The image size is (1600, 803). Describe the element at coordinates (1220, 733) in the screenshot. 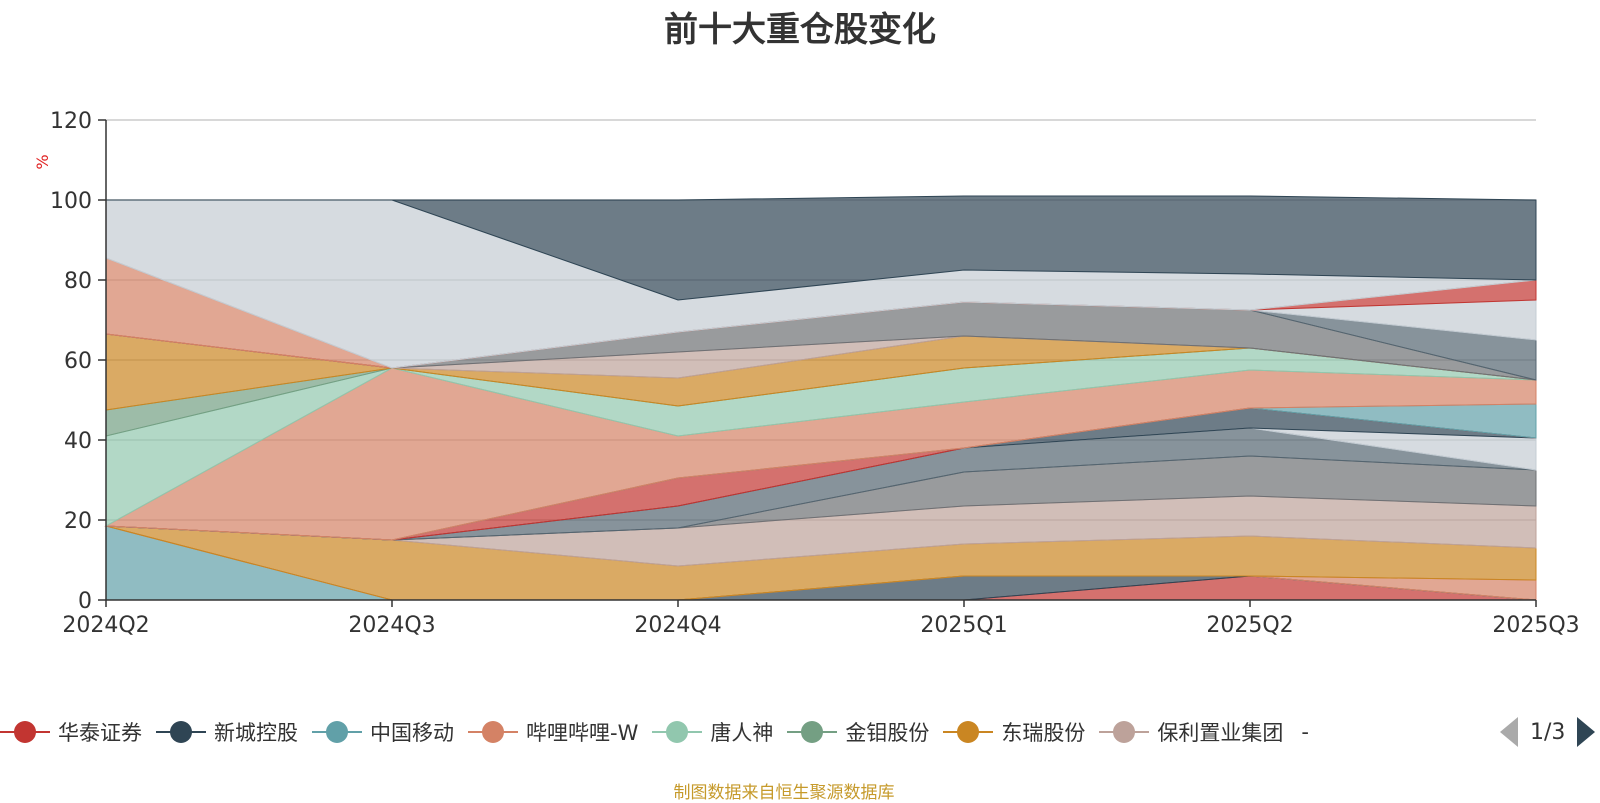

I see `legend-label: 保利置业集团` at that location.